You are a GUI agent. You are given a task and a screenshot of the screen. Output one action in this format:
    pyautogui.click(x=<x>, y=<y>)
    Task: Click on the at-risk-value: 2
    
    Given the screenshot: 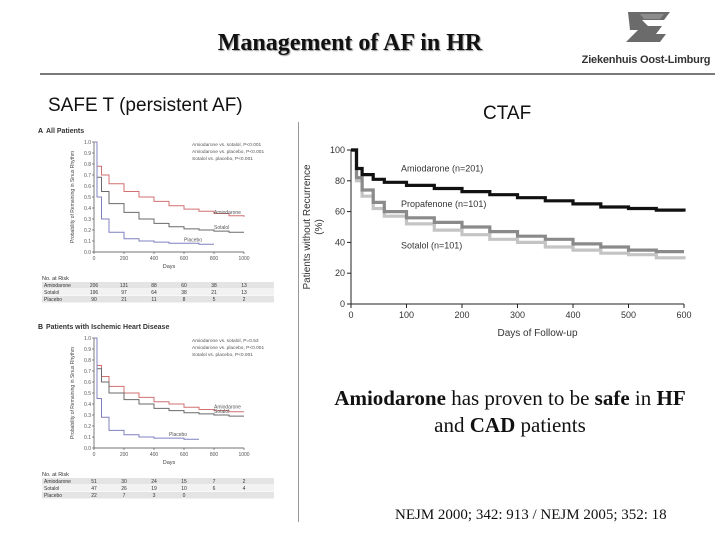 What is the action you would take?
    pyautogui.click(x=244, y=482)
    